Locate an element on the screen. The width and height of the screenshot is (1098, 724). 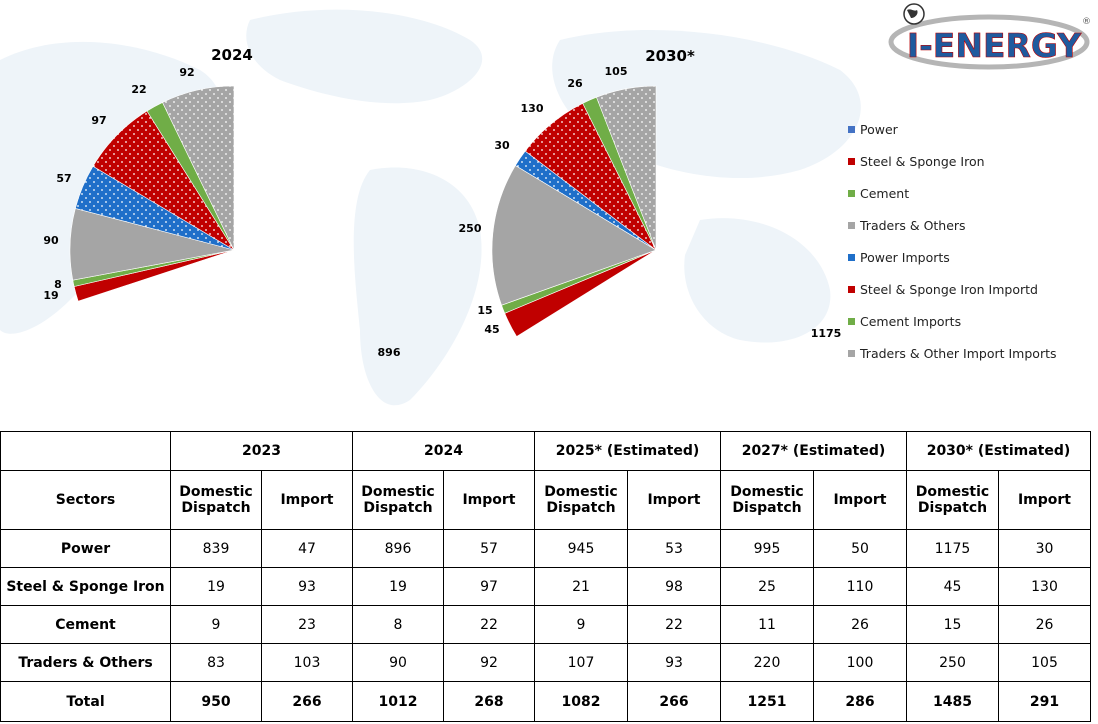
legend-label: Power Imports is located at coordinates (905, 257).